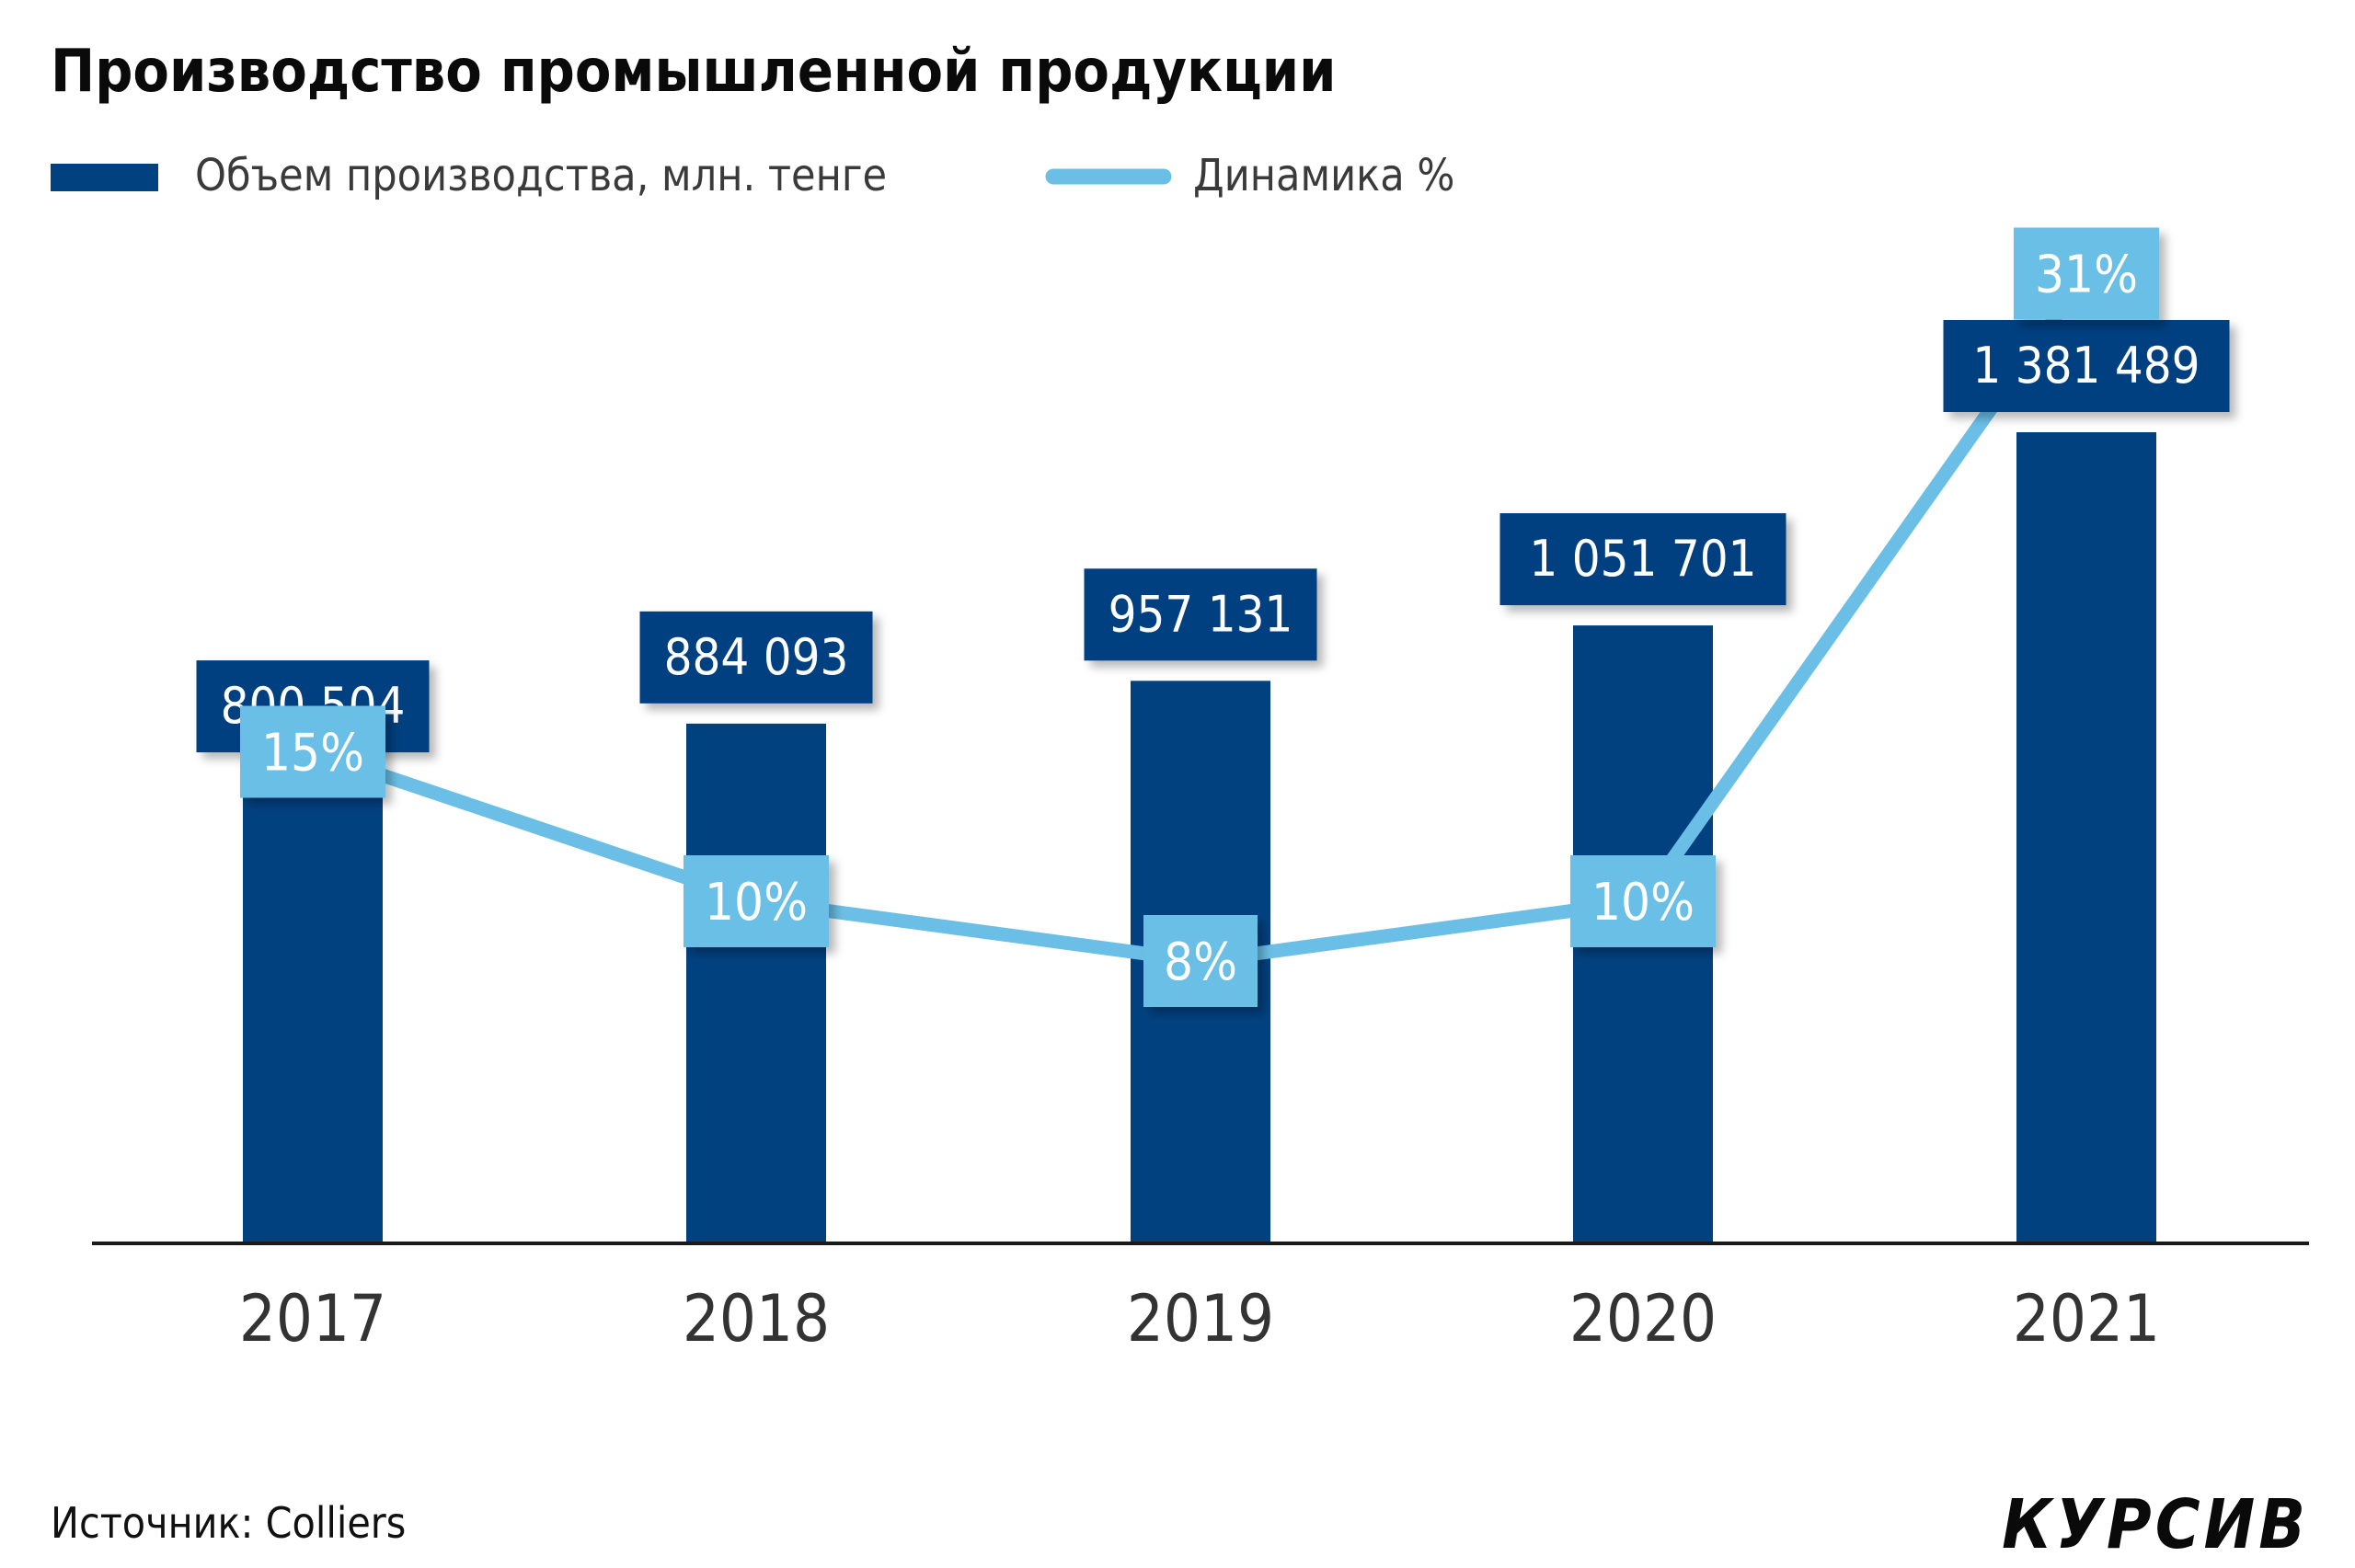 This screenshot has width=2355, height=1568. Describe the element at coordinates (1643, 1318) in the screenshot. I see `x-tick-label-2020: 2020` at that location.